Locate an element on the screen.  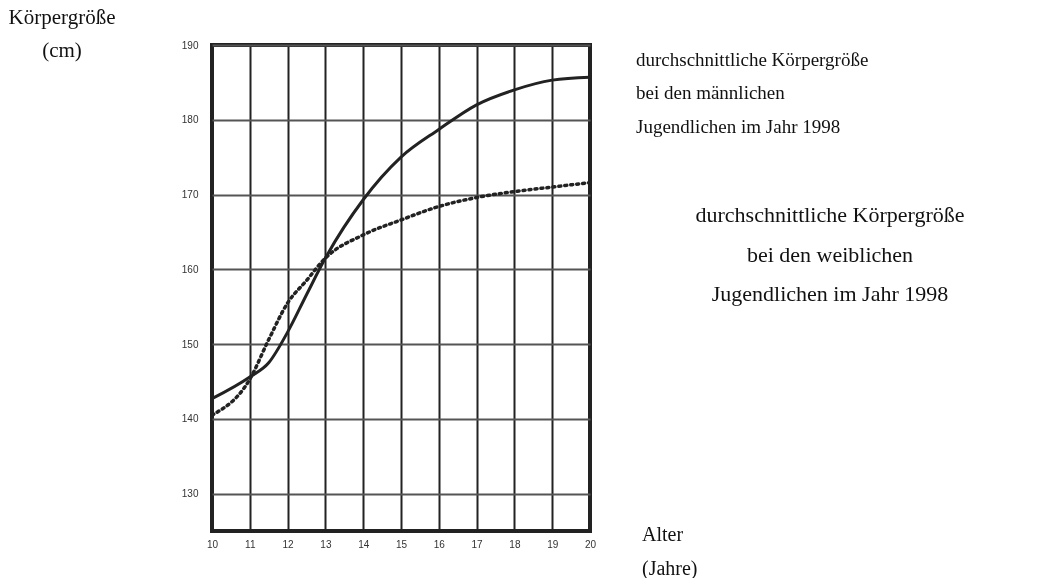
text: durchschnittliche Körpergröße bei den männlichen Jugendlichen im Jahr 1998 is located at coordinates (752, 93).